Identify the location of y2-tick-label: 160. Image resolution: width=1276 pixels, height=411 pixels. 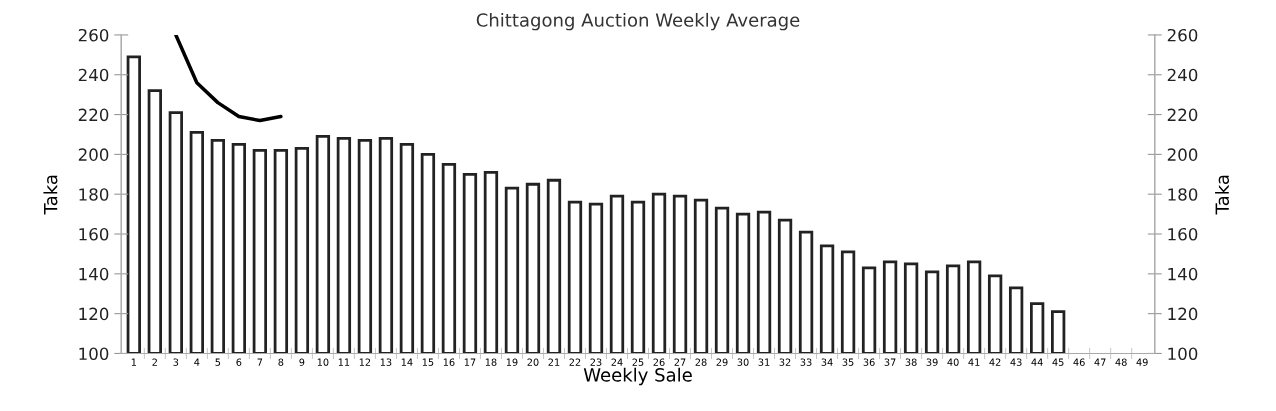
(1183, 234).